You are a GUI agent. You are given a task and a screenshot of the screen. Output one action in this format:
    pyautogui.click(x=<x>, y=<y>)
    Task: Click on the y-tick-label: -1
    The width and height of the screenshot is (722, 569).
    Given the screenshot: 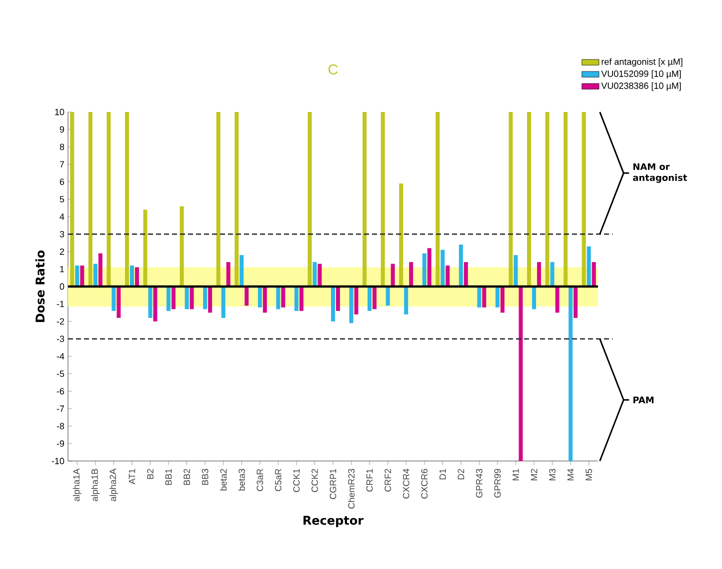 What is the action you would take?
    pyautogui.click(x=60, y=304)
    